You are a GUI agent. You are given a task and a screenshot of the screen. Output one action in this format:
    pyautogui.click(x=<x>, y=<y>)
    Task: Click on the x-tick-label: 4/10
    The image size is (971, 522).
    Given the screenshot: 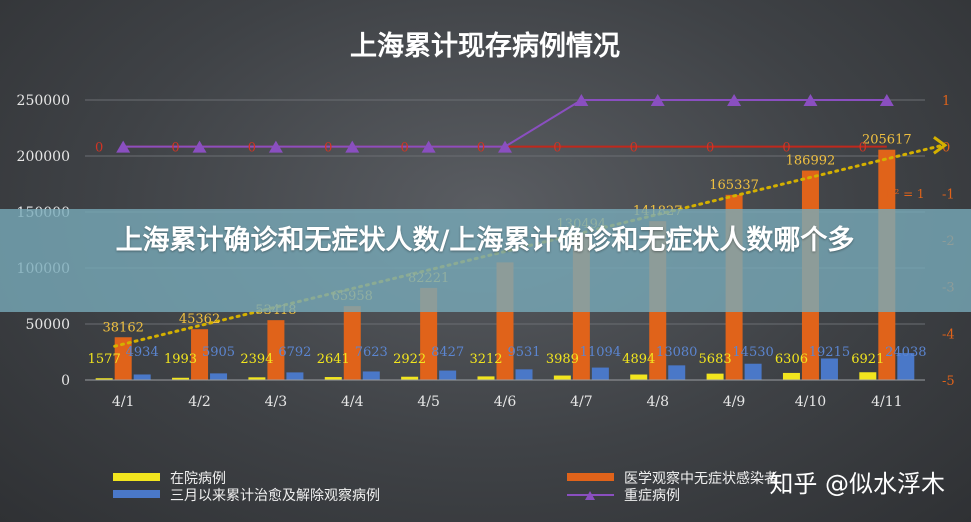 What is the action you would take?
    pyautogui.click(x=810, y=402)
    